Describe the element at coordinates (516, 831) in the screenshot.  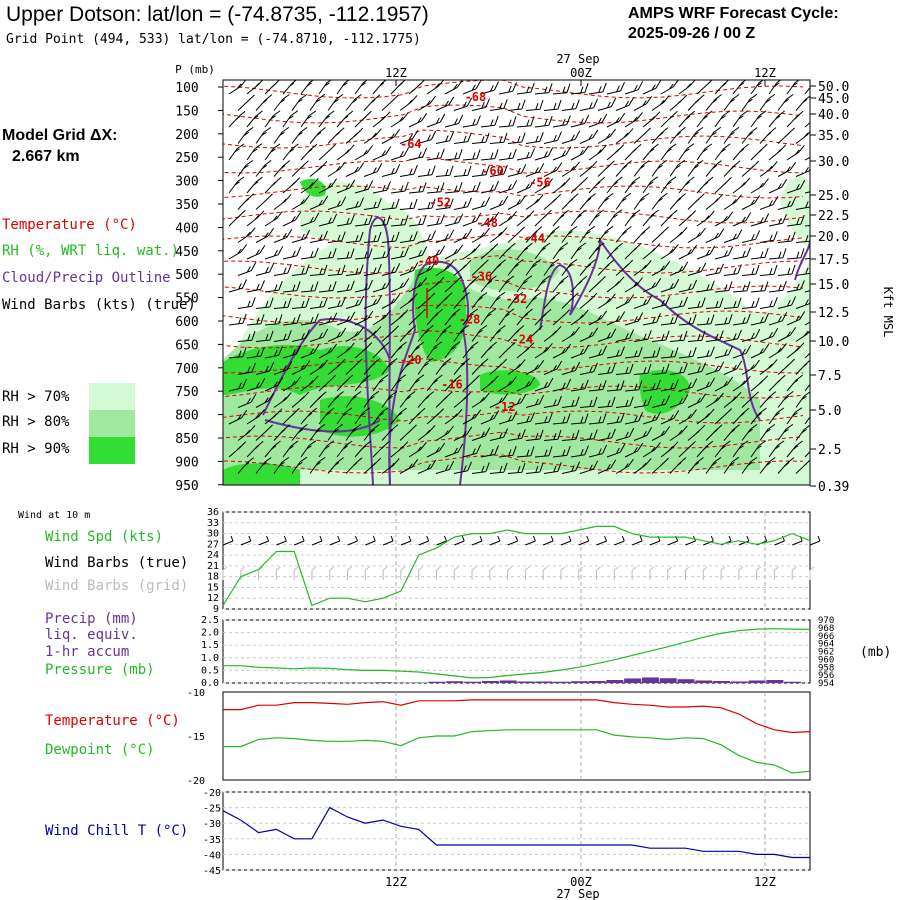
I see `windchill-panel-frame` at that location.